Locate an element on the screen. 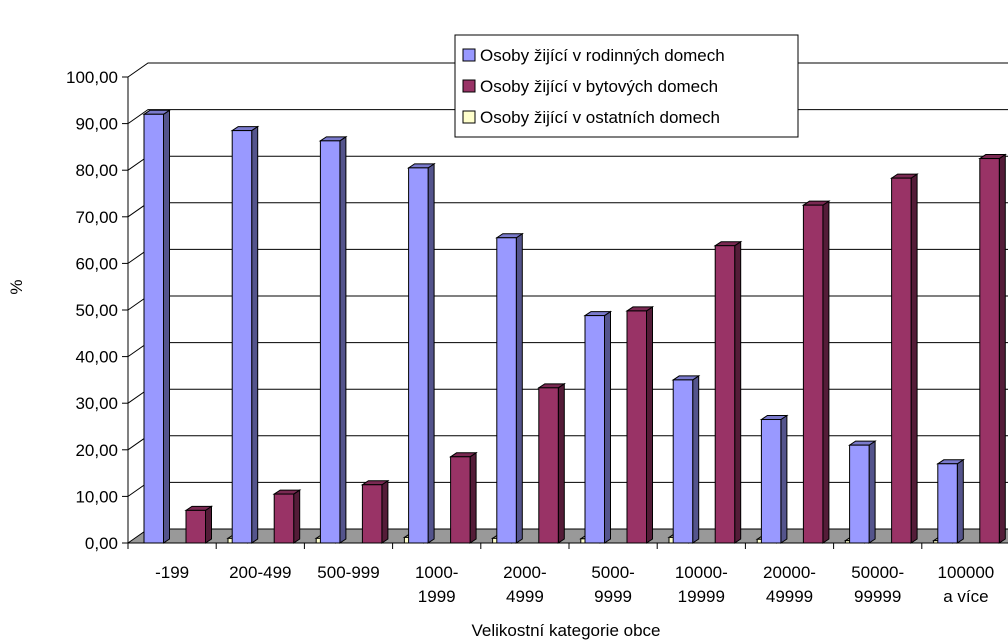  y-tick-label: 90,00 is located at coordinates (96, 124).